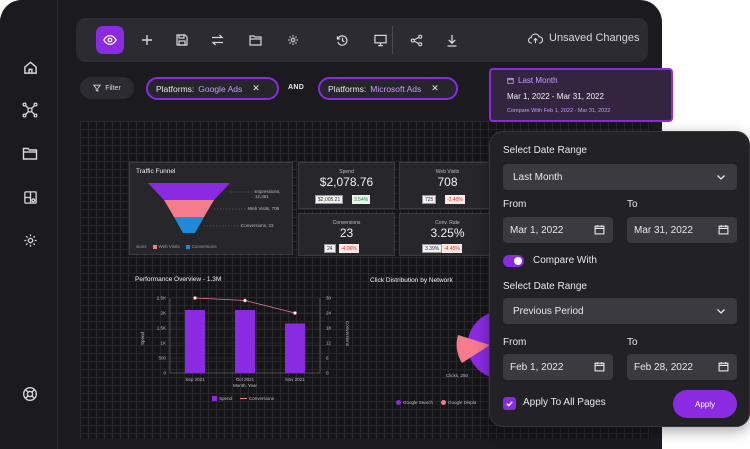 The width and height of the screenshot is (750, 449). I want to click on help-icon, so click(30, 394).